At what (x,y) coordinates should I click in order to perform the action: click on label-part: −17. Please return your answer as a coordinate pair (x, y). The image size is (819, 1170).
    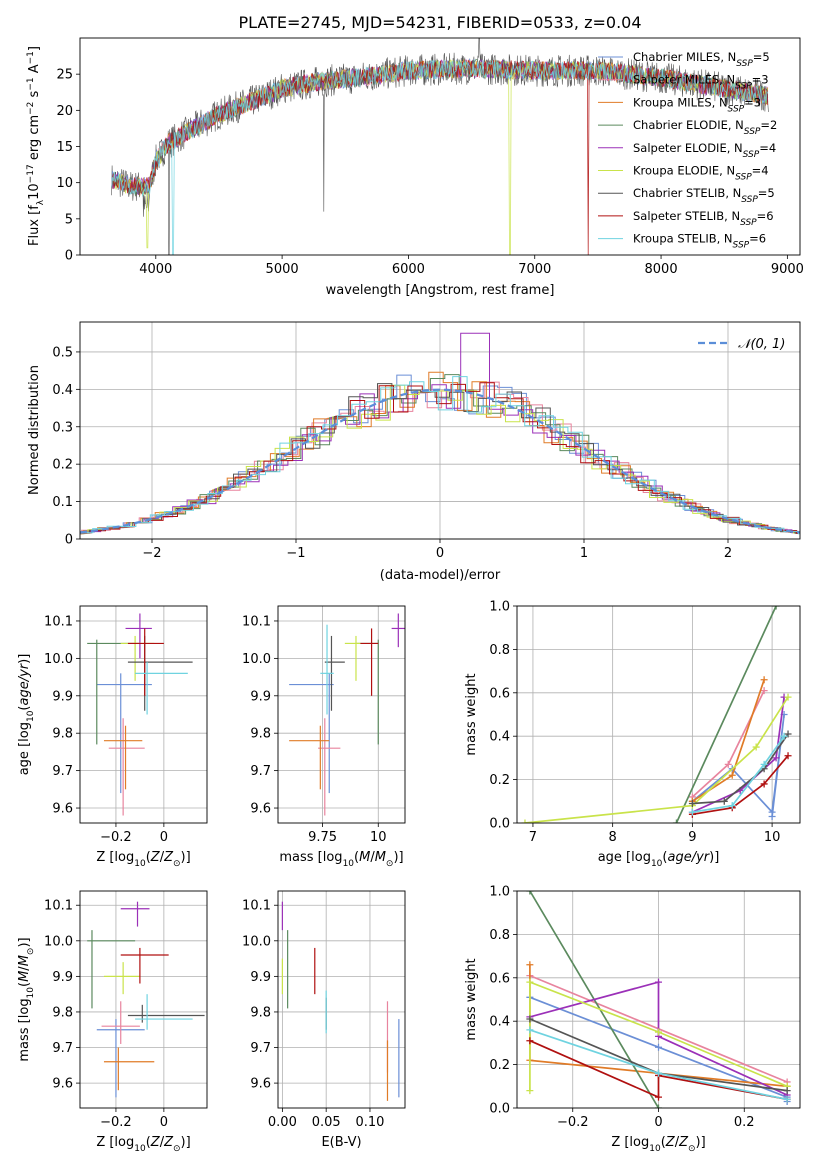
    Looking at the image, I should click on (31, 173).